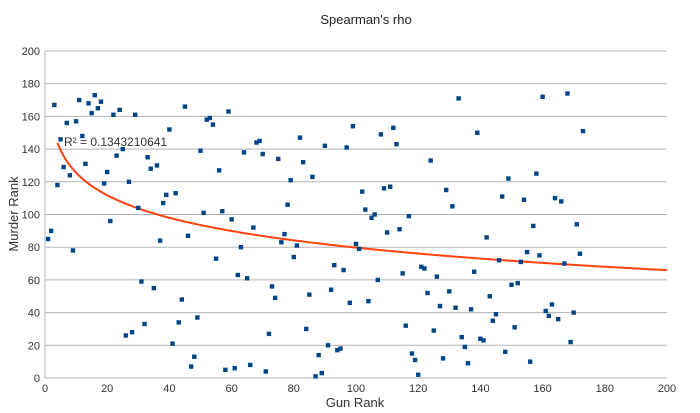  What do you see at coordinates (418, 389) in the screenshot?
I see `x-tick-label: 120` at bounding box center [418, 389].